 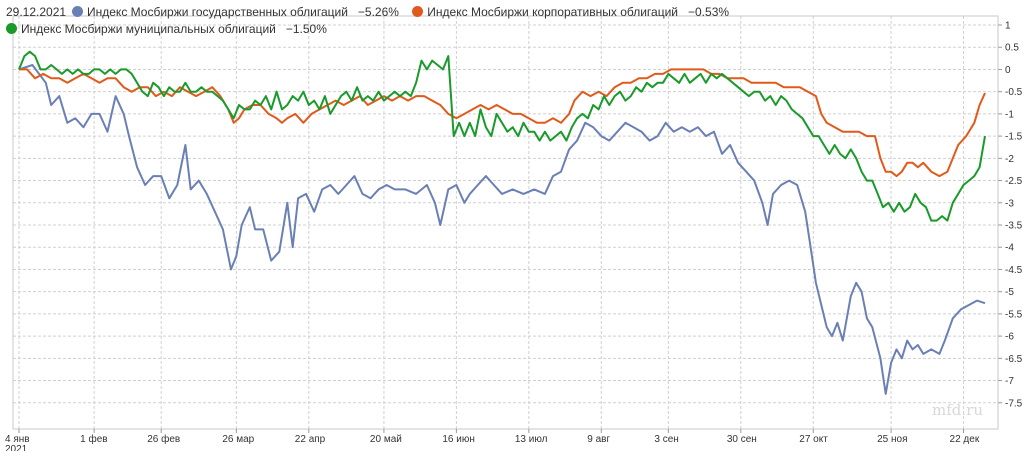 I want to click on x-tick-label: 30 сен, so click(x=742, y=439).